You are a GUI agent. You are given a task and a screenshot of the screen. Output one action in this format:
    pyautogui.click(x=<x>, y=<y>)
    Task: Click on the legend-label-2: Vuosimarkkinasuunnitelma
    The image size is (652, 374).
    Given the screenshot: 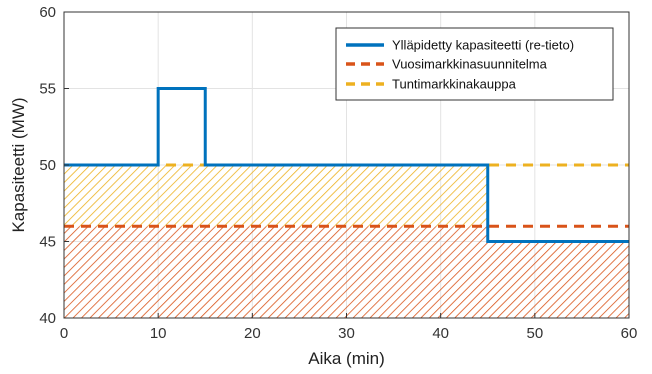 What is the action you would take?
    pyautogui.click(x=470, y=64)
    